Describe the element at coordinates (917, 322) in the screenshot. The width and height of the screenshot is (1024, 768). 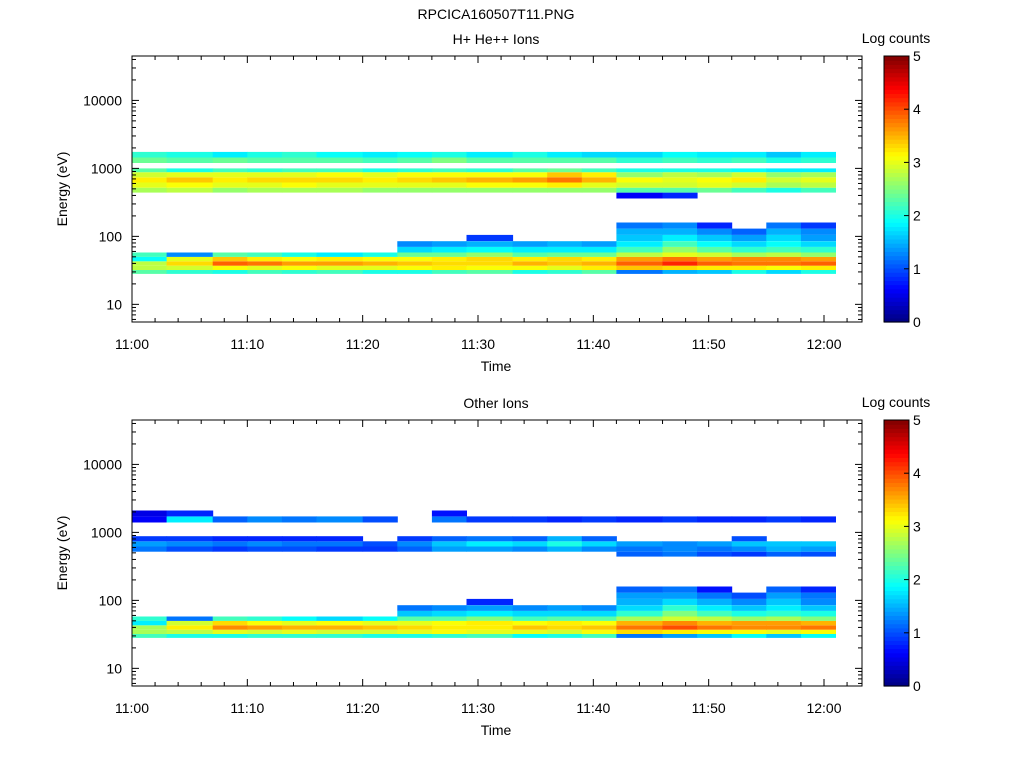
I see `colorbar-tick-label: 0` at that location.